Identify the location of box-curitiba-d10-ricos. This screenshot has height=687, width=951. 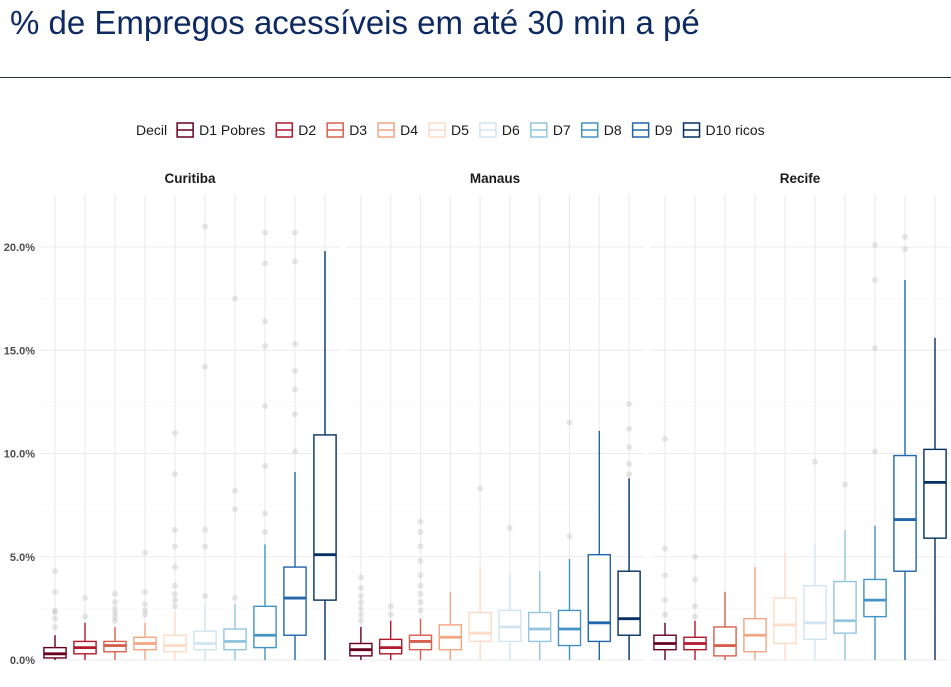
(325, 517).